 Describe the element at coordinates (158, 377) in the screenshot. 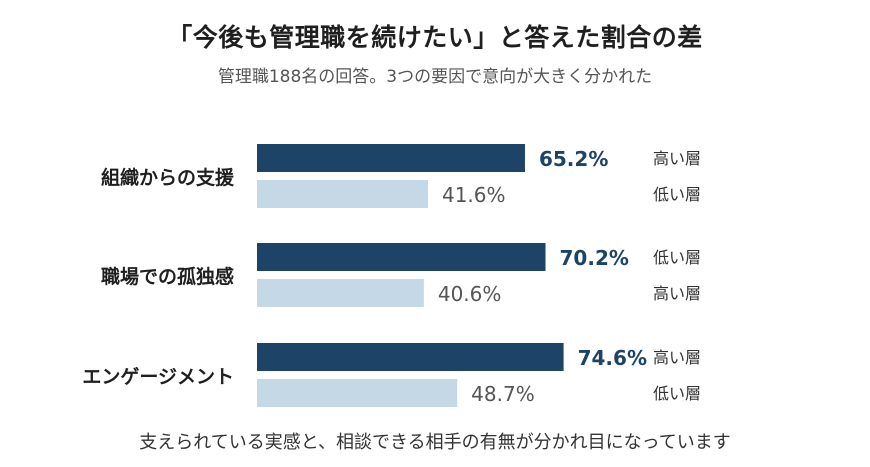

I see `category-label-2: エンゲージメント` at that location.